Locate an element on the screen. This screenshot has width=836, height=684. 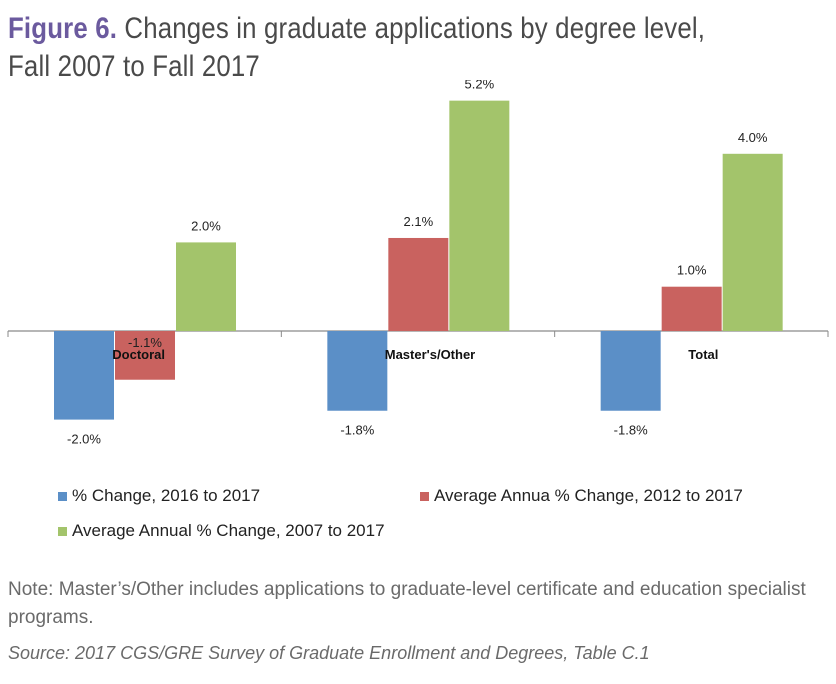
data-label: 5.2% is located at coordinates (480, 86).